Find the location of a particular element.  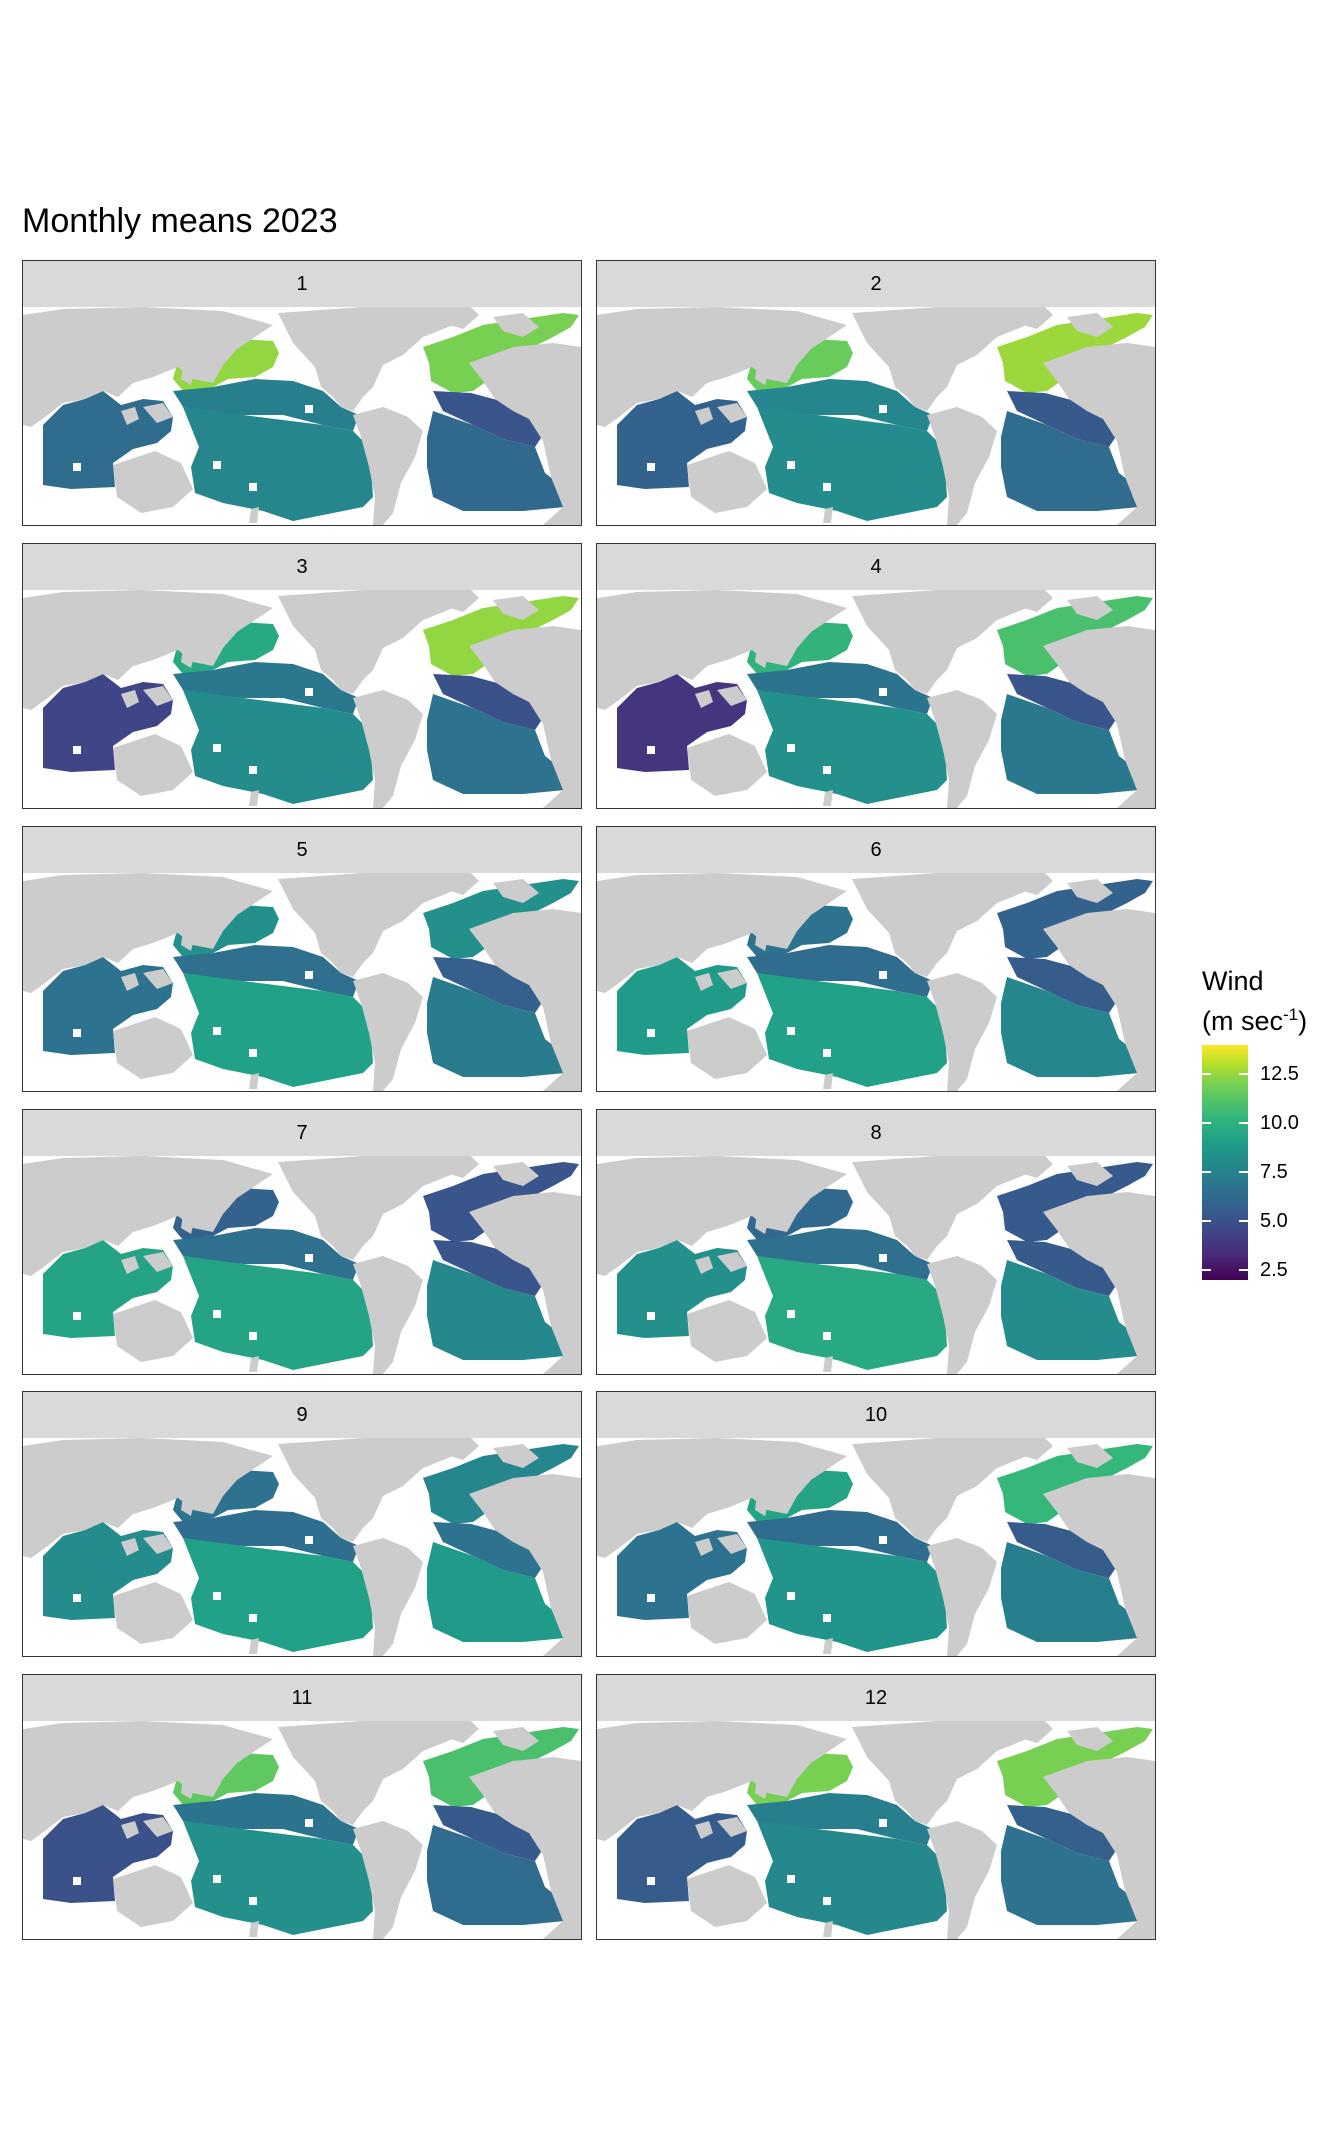

legend-tick-label: 2.5 is located at coordinates (1274, 1270).